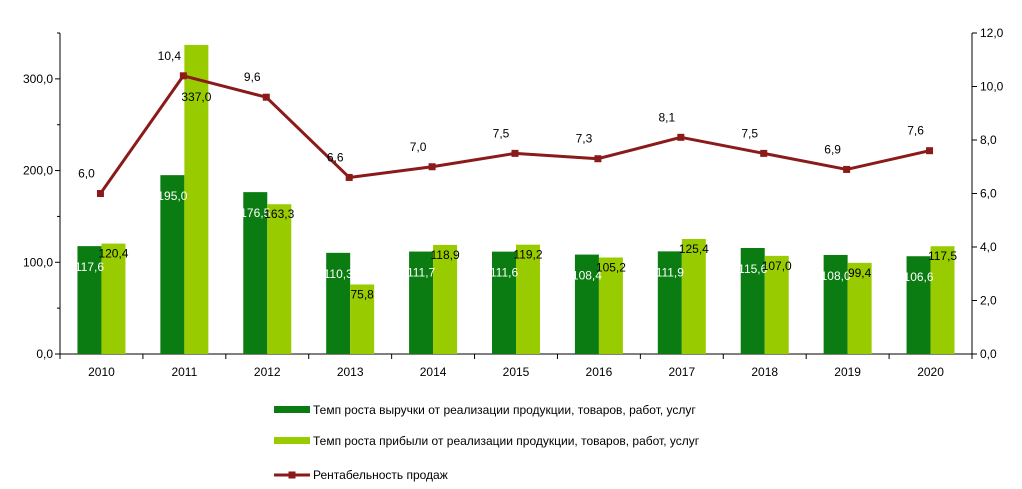  Describe the element at coordinates (847, 372) in the screenshot. I see `x-tick-label: 2019` at that location.